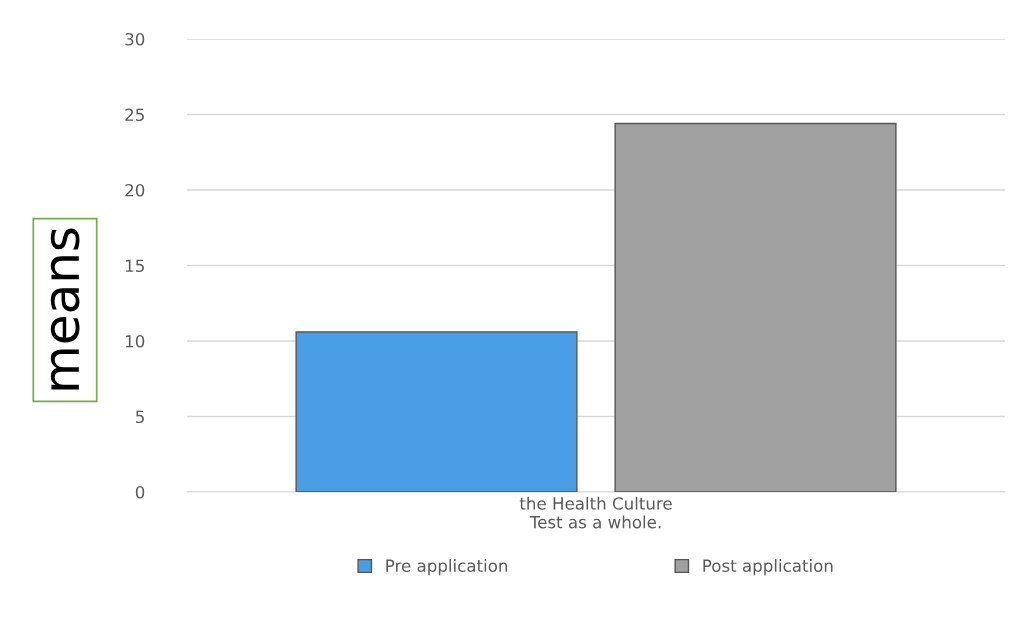 The width and height of the screenshot is (1023, 636). Describe the element at coordinates (65, 309) in the screenshot. I see `y-axis-title: means` at that location.